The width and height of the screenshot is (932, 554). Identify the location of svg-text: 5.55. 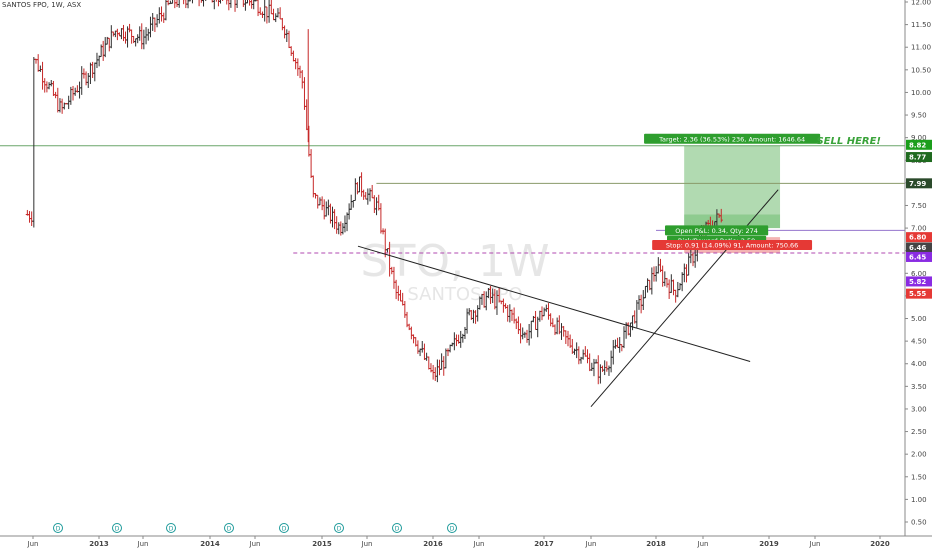
(917, 294).